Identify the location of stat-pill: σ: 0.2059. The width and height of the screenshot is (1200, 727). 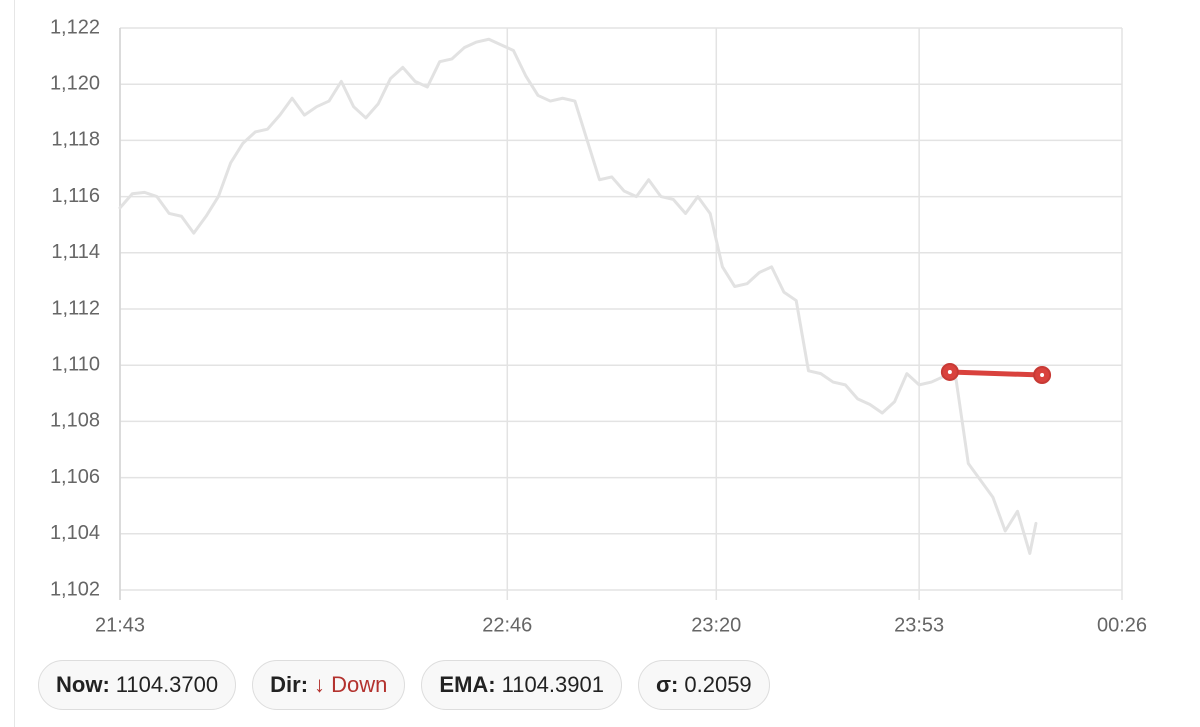
(703, 685).